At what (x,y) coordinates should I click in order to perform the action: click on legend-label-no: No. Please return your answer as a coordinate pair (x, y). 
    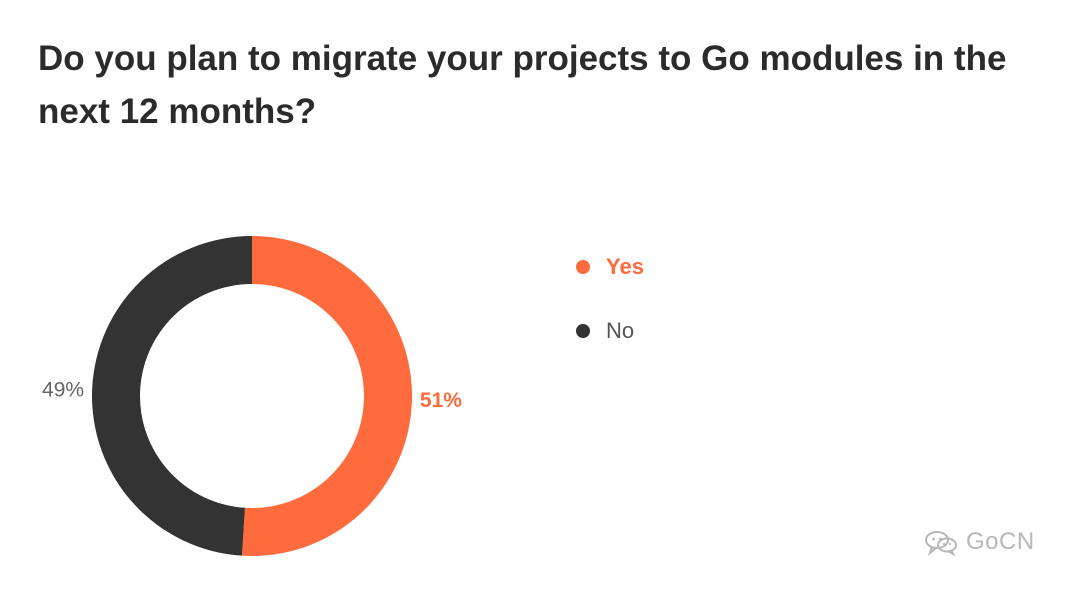
    Looking at the image, I should click on (620, 330).